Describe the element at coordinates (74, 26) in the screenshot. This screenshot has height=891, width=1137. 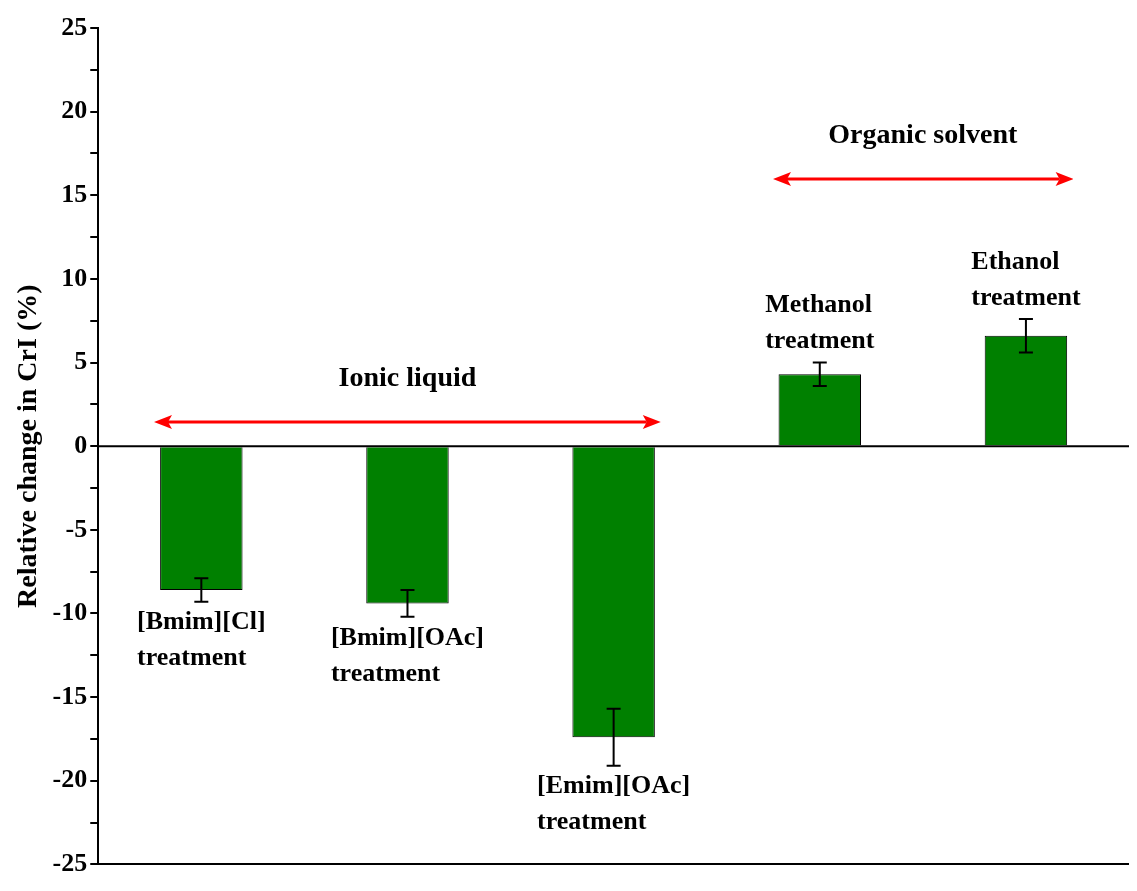
I see `y-tick-label: 25` at that location.